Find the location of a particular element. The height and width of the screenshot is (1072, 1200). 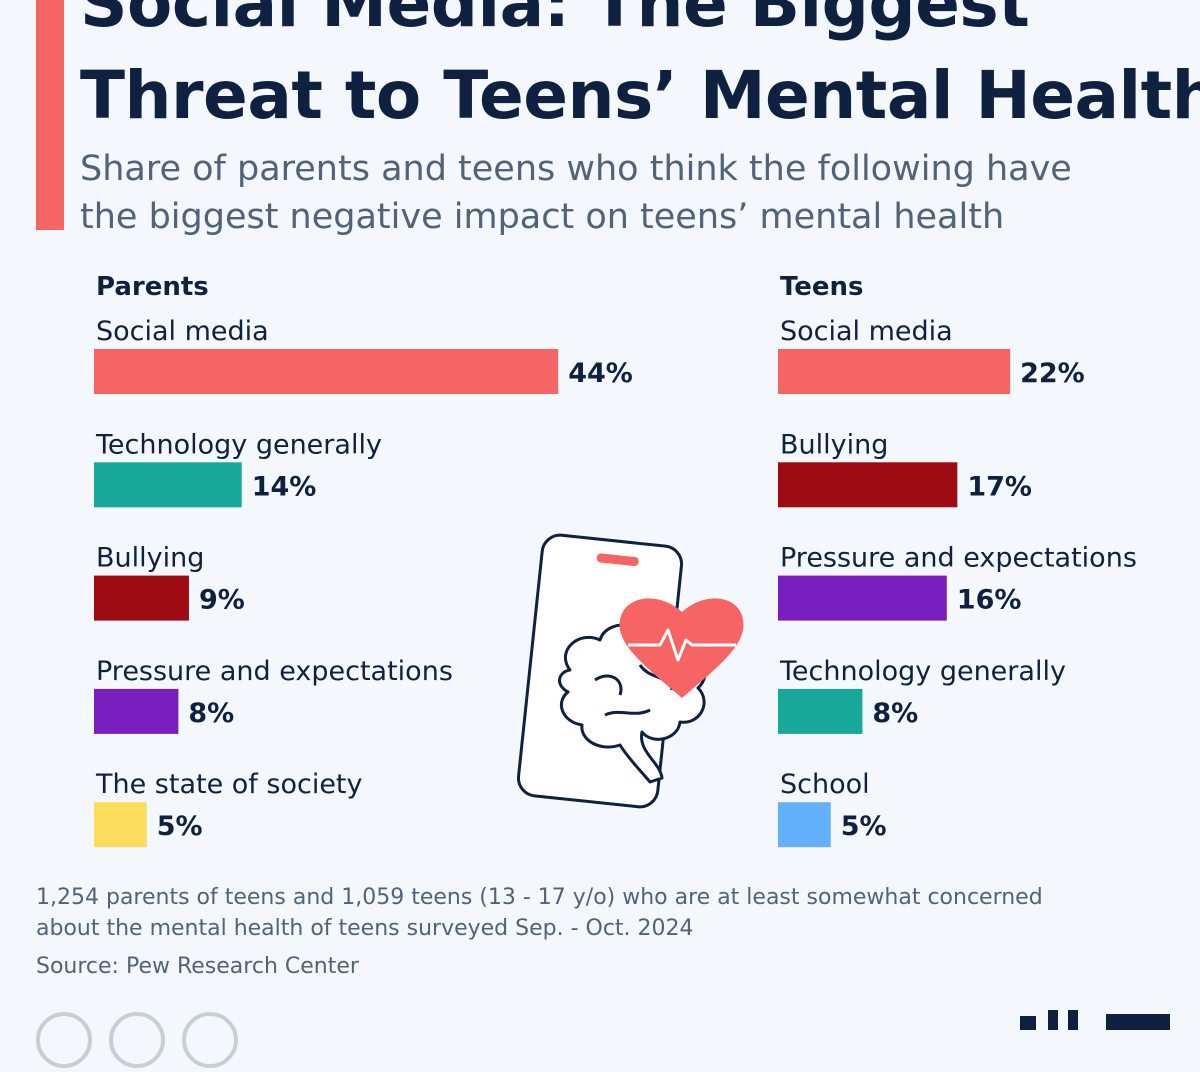

heart-icon is located at coordinates (681, 648).